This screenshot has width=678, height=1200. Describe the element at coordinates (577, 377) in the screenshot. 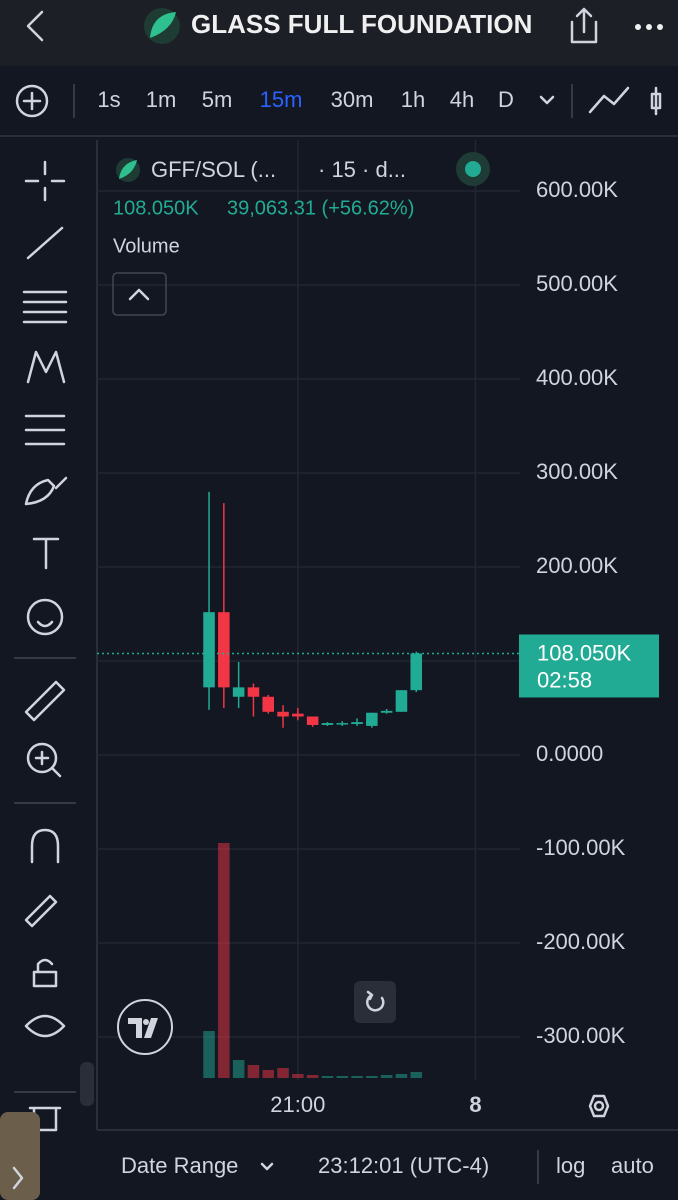

I see `y-tick-label: 400.00K` at that location.